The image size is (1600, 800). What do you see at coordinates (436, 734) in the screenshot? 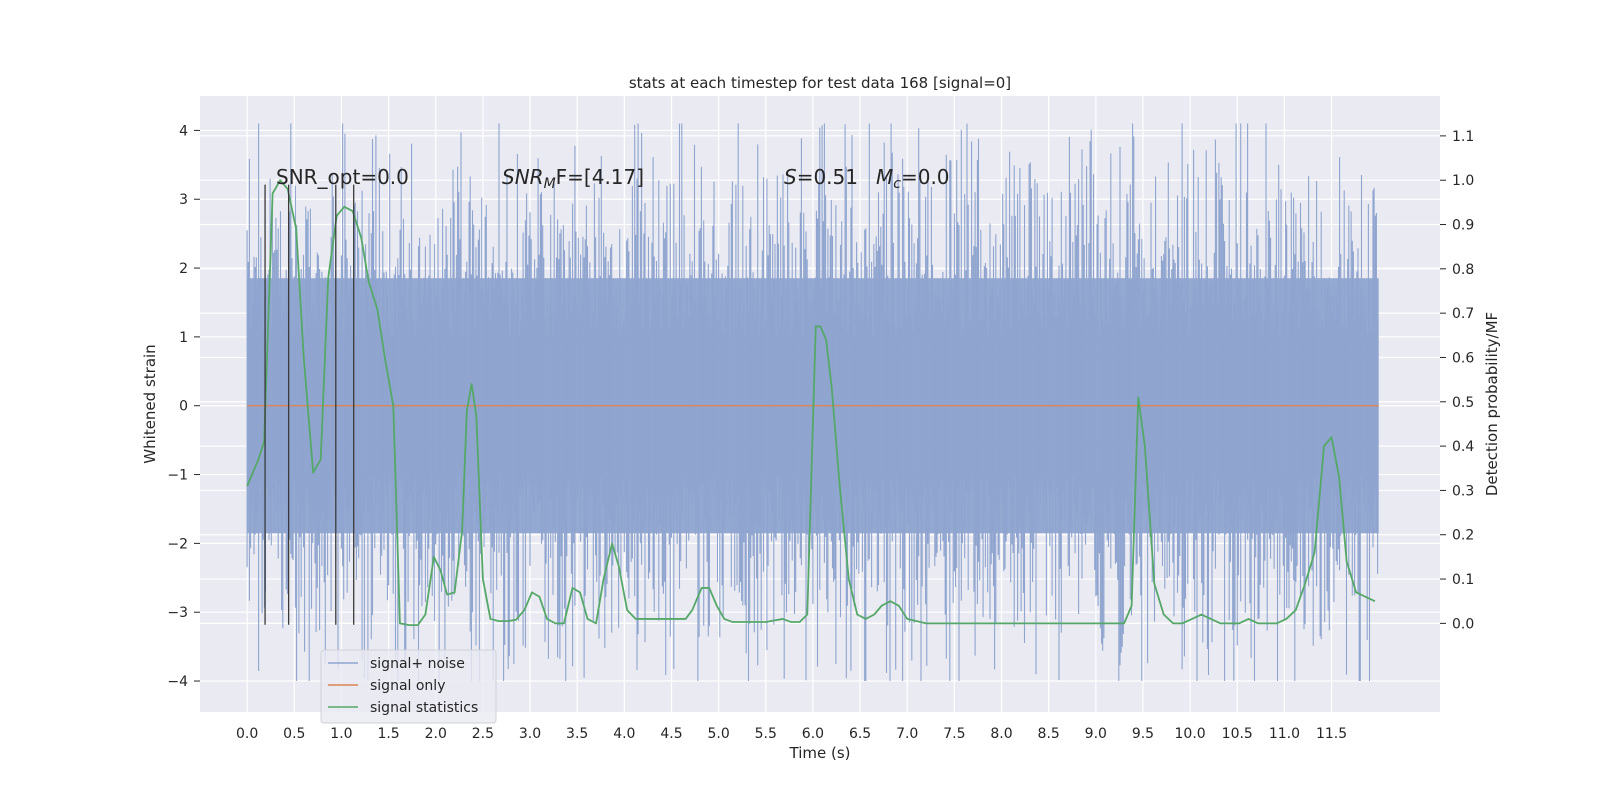
I see `x-tick-label: 2.0` at bounding box center [436, 734].